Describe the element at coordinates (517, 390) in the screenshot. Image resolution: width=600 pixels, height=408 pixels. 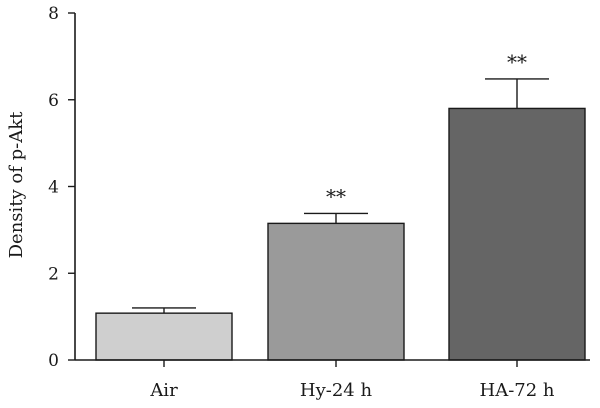
I see `x-tick-label-3: HA-72 h` at that location.